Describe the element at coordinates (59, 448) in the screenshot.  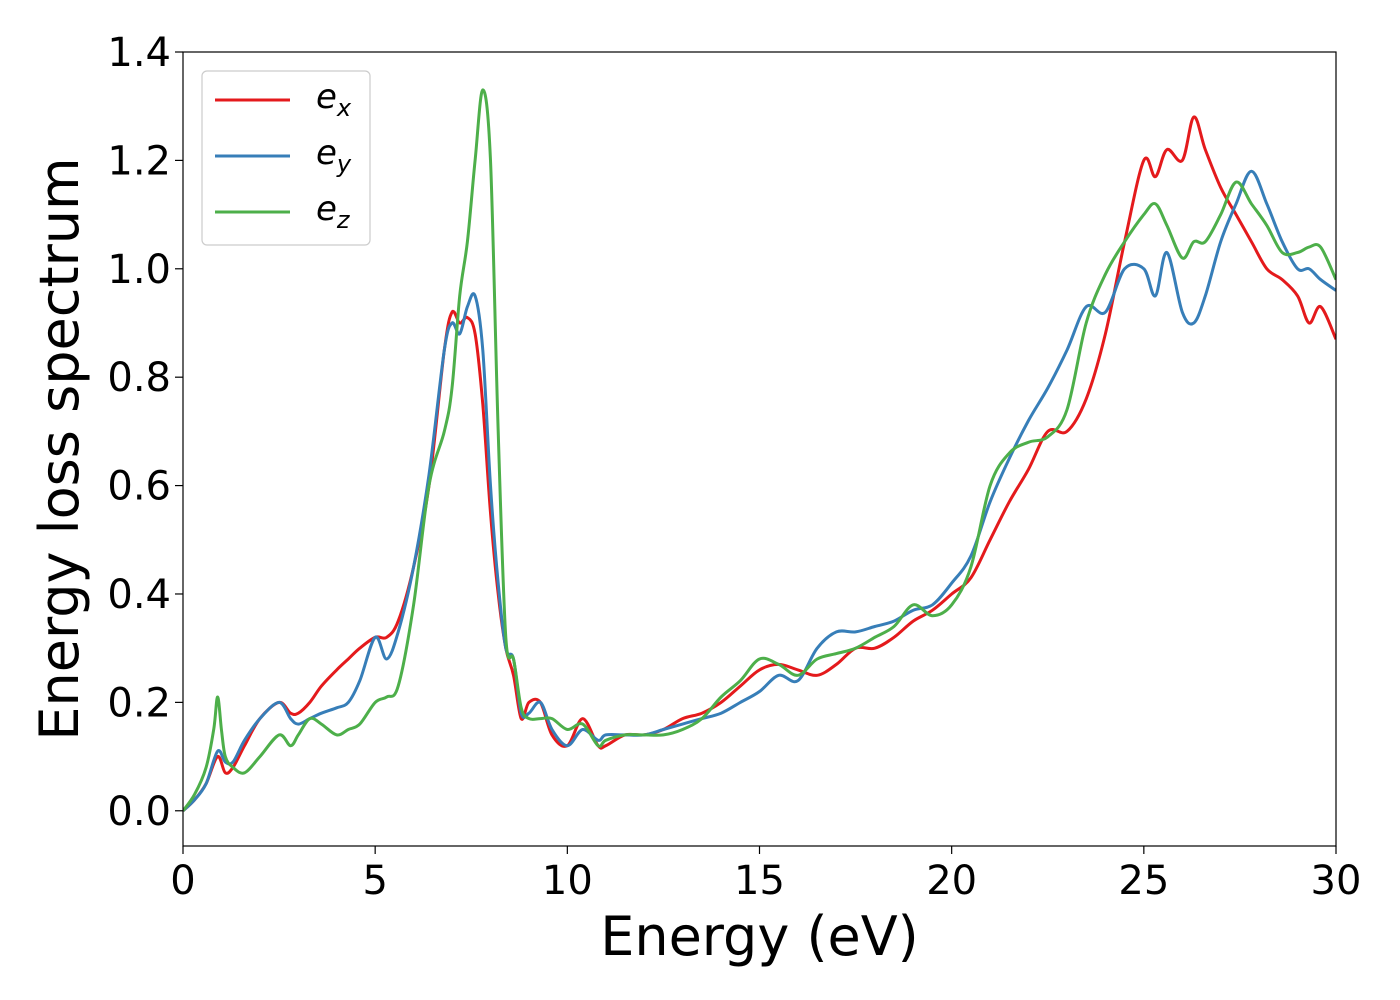
I see `y-axis-label: Energy loss spectrum` at that location.